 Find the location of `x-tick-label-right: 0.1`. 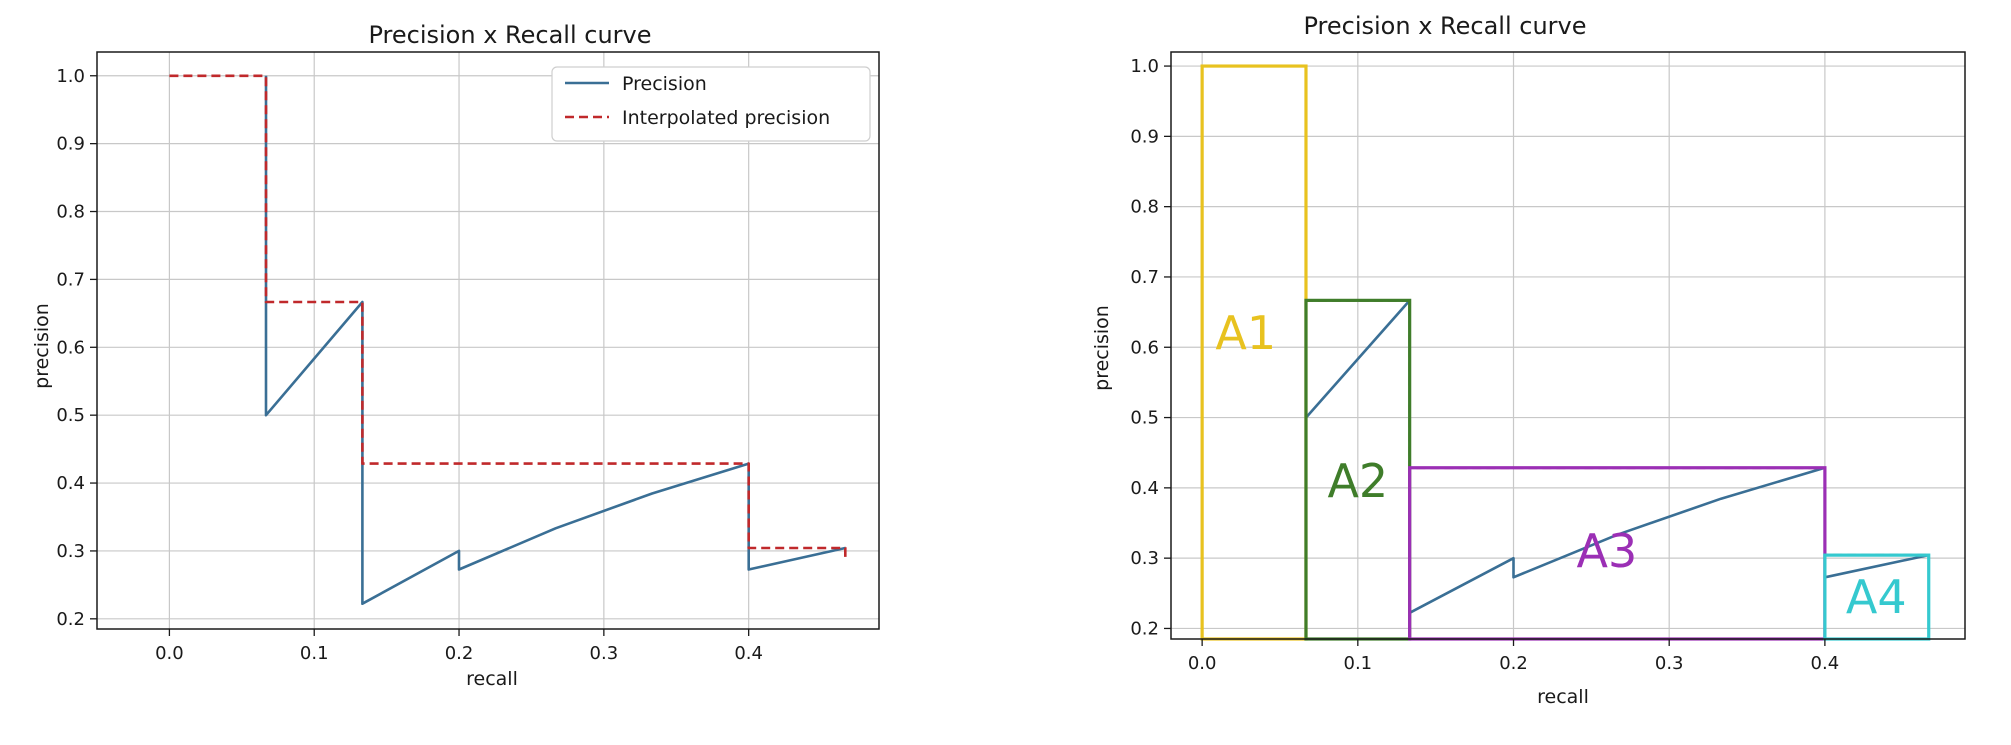

x-tick-label-right: 0.1 is located at coordinates (1358, 663).